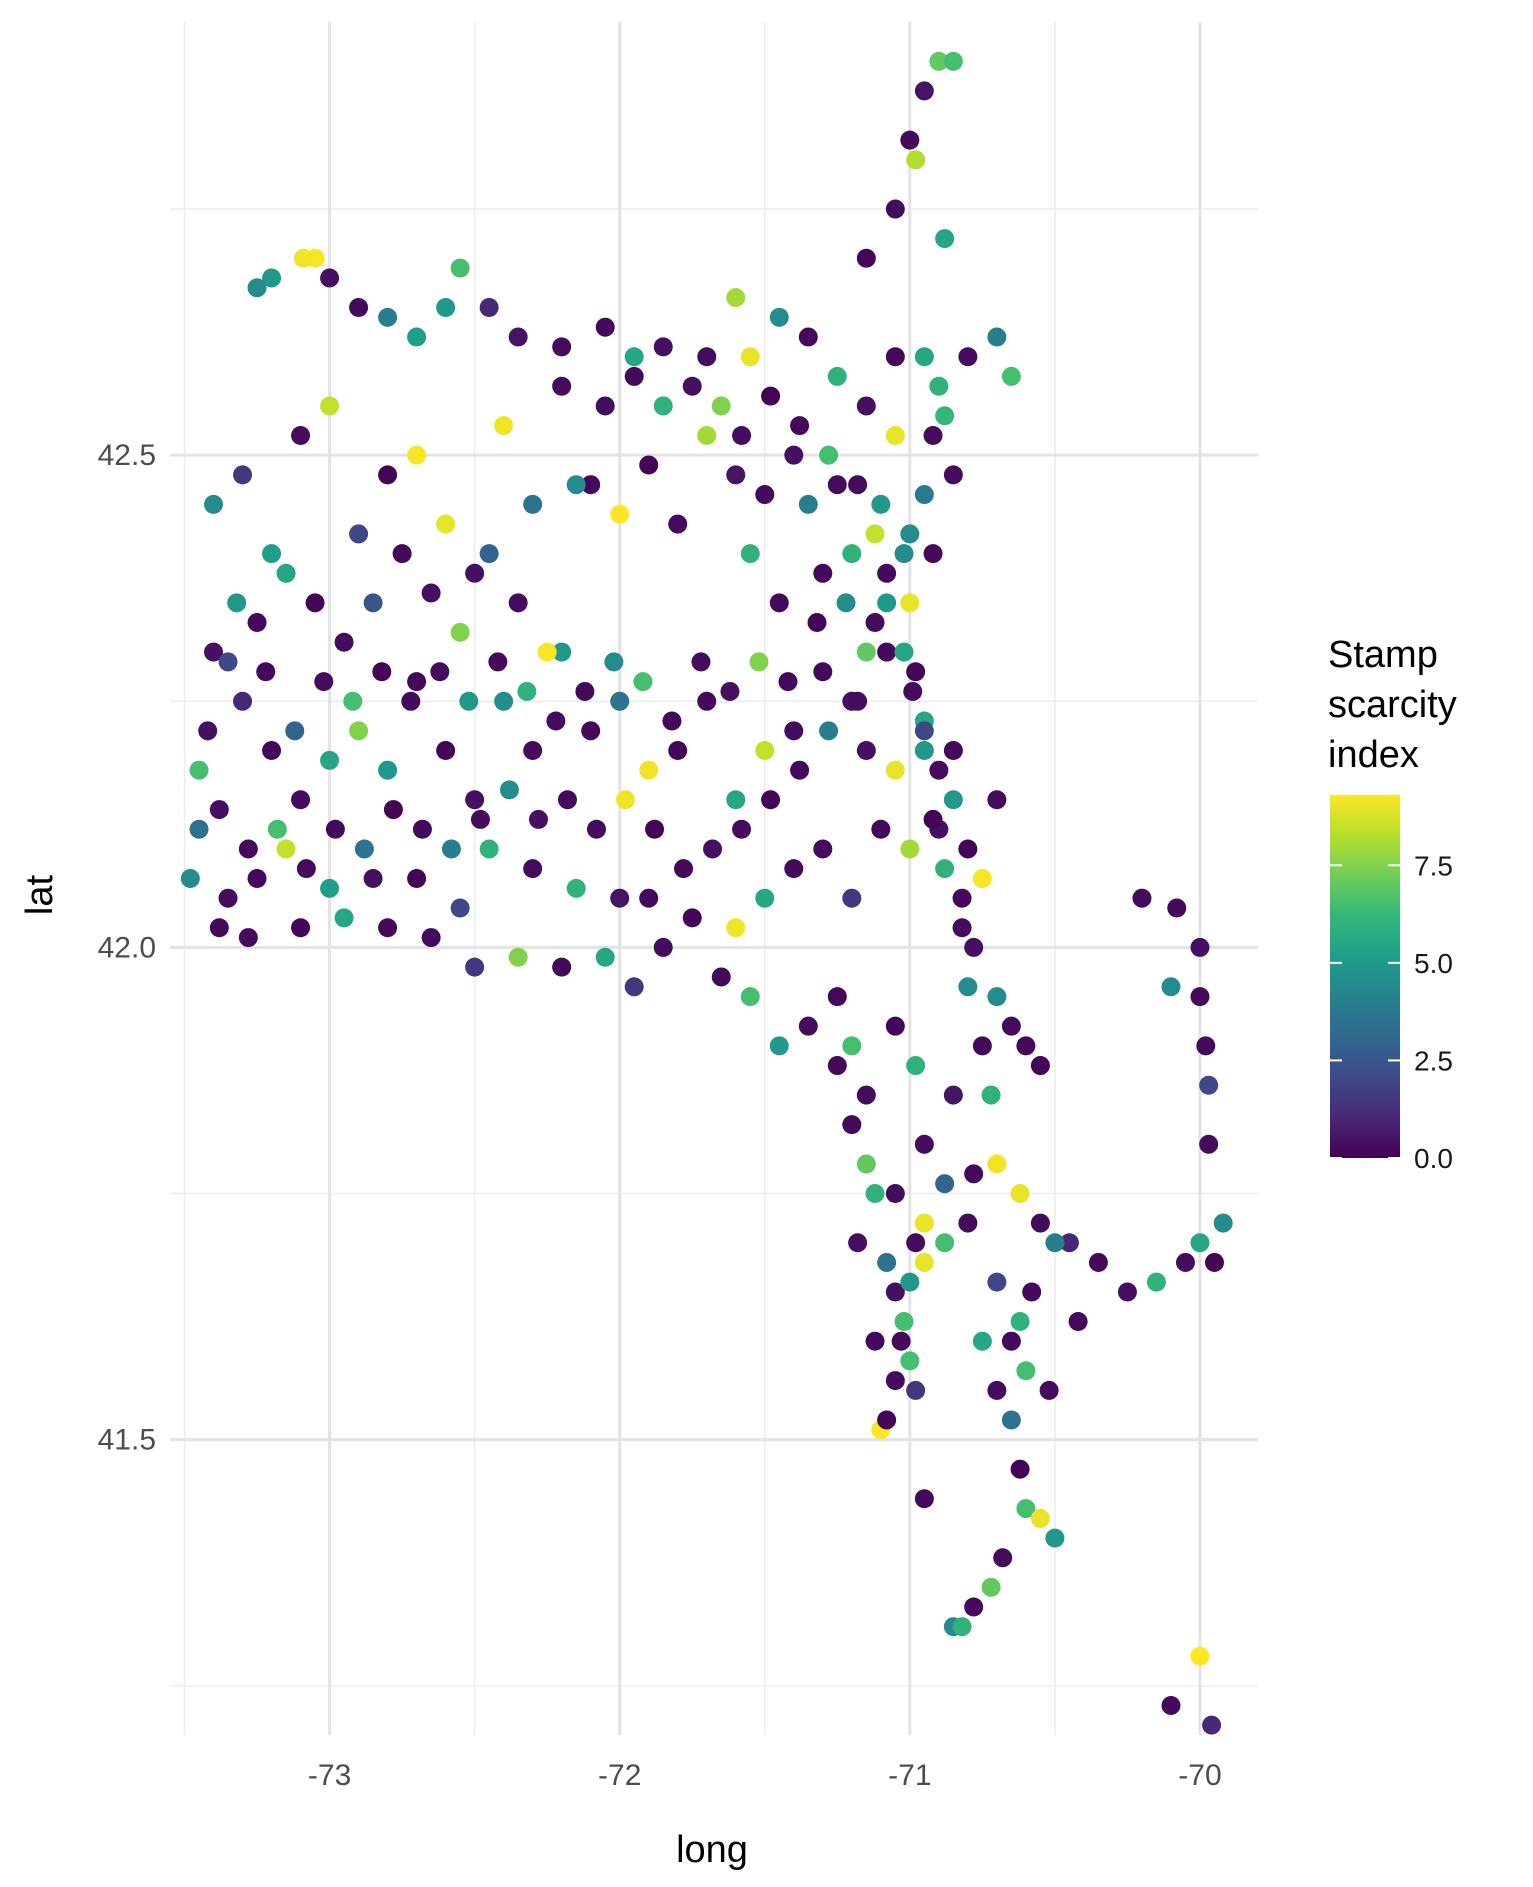 Image resolution: width=1533 pixels, height=1887 pixels. What do you see at coordinates (1391, 1012) in the screenshot?
I see `legend-ticks: 0.0 2.5 5.0 7.5` at bounding box center [1391, 1012].